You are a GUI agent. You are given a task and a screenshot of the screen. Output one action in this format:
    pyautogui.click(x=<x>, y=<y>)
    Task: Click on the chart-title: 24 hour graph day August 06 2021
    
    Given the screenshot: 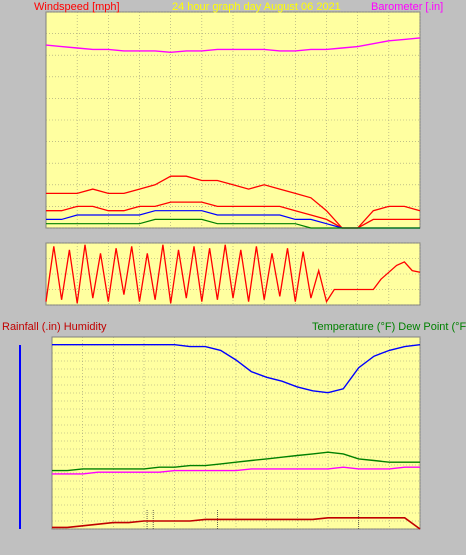 What is the action you would take?
    pyautogui.click(x=256, y=7)
    